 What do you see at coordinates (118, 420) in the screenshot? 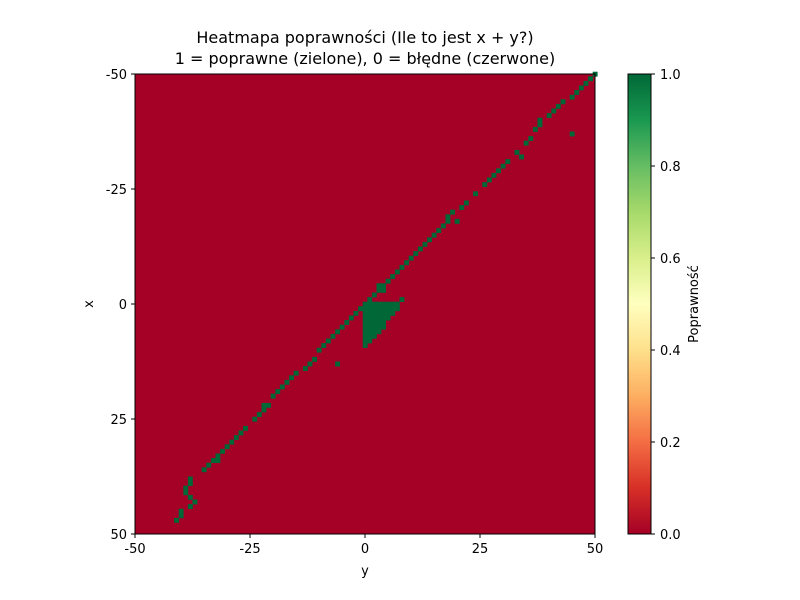
I see `y-tick-label: 25` at bounding box center [118, 420].